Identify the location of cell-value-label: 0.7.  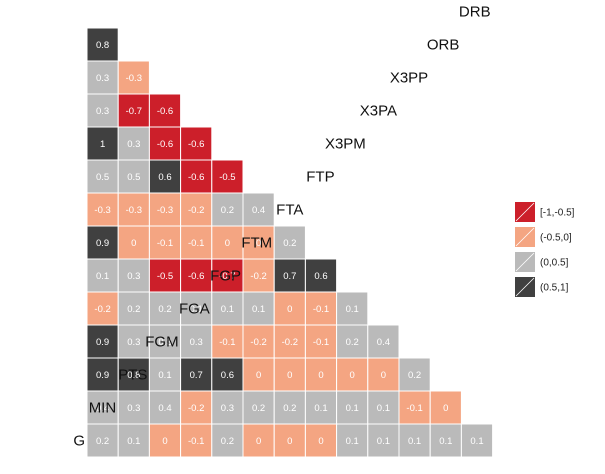
(289, 276).